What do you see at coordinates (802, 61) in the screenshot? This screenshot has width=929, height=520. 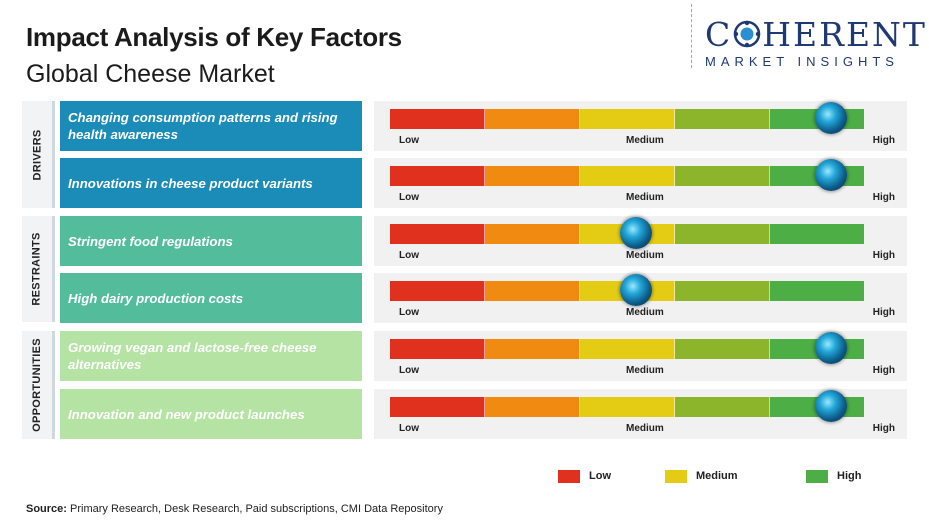 I see `brand-tagline: MARKET INSIGHTS` at bounding box center [802, 61].